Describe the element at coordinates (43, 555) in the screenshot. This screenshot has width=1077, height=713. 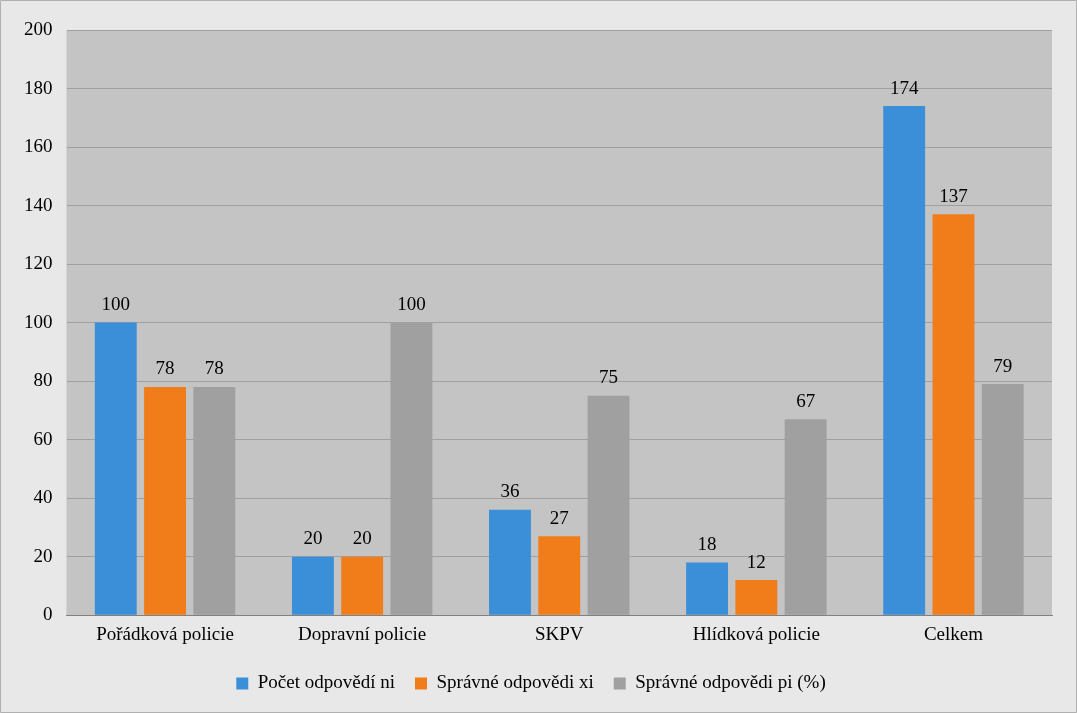
I see `y-tick-label: 20` at that location.